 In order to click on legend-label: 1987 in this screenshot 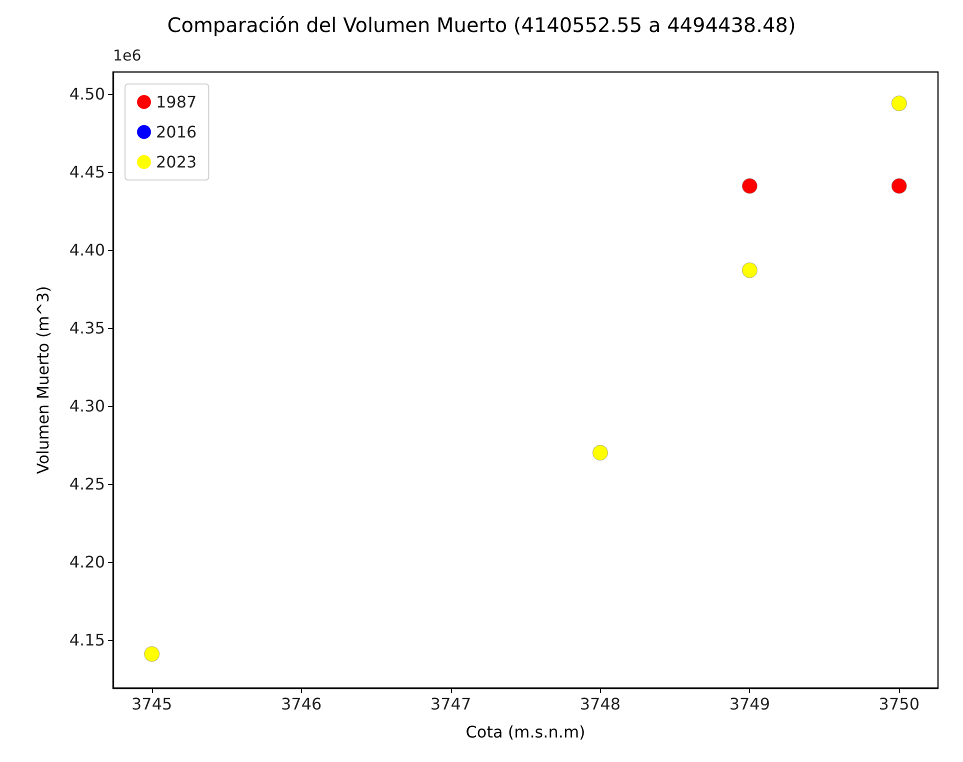, I will do `click(176, 102)`.